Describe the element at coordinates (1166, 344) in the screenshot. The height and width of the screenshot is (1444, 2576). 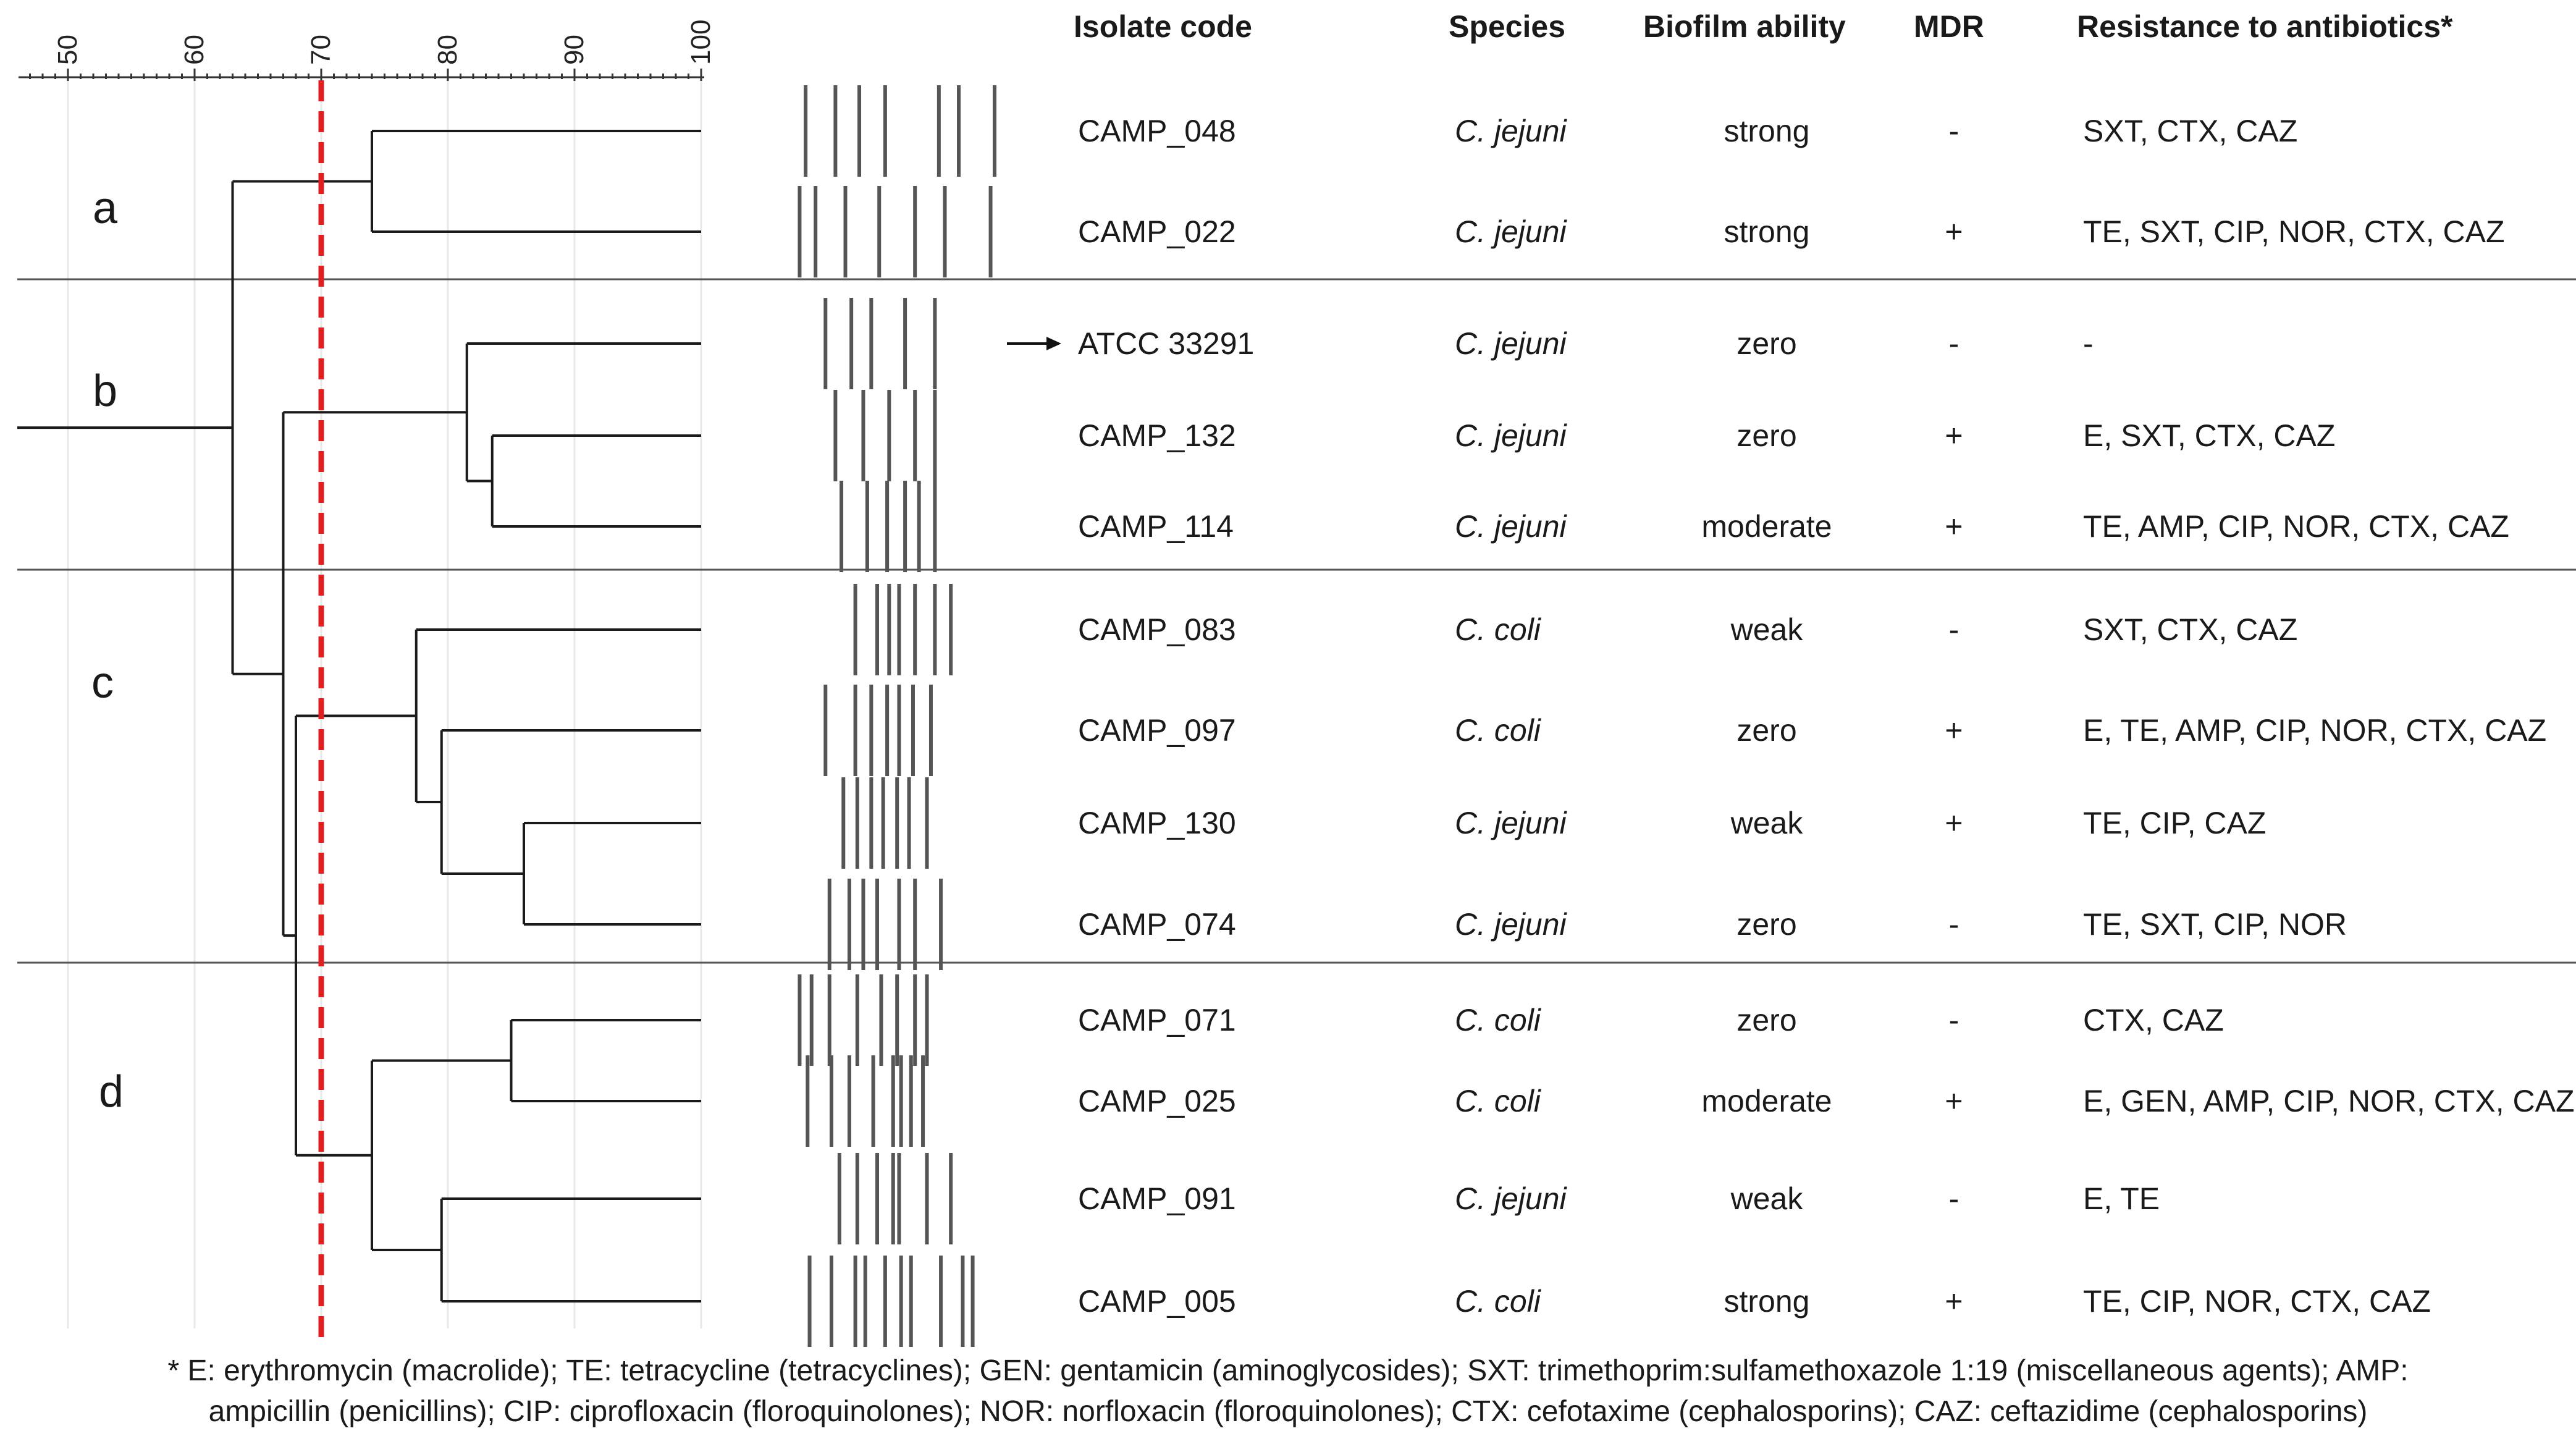
I see `cell-isolate: ATCC 33291` at that location.